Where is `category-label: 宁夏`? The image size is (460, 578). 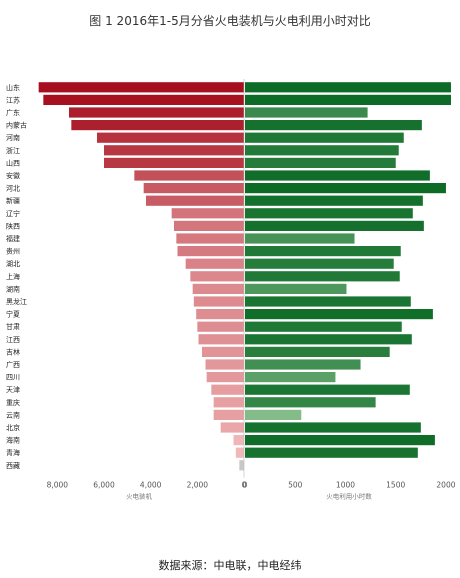 category-label: 宁夏 is located at coordinates (13, 314).